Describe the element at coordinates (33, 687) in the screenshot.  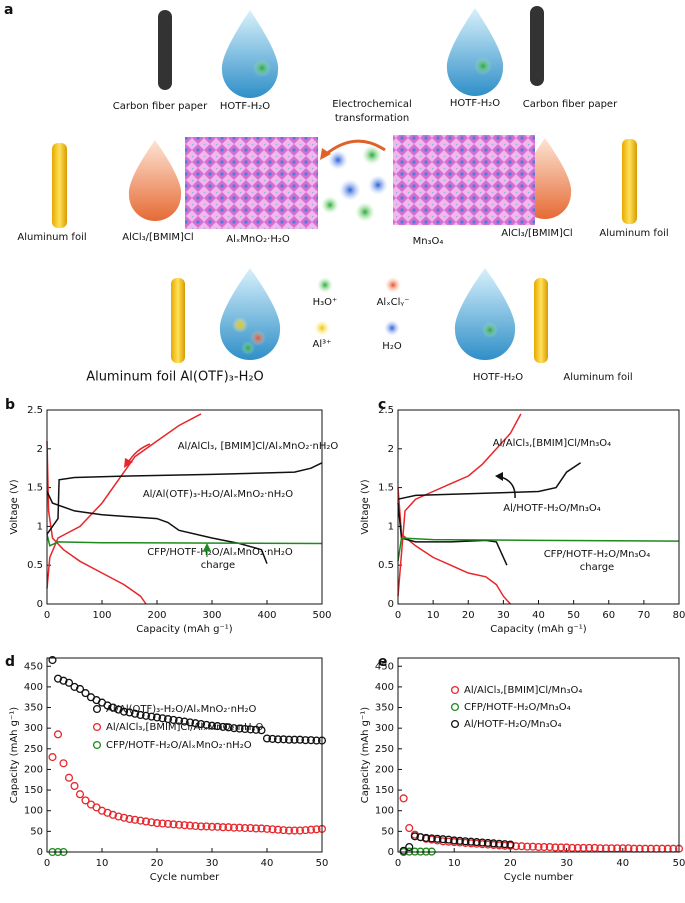
I see `y-tick-label: 400` at that location.